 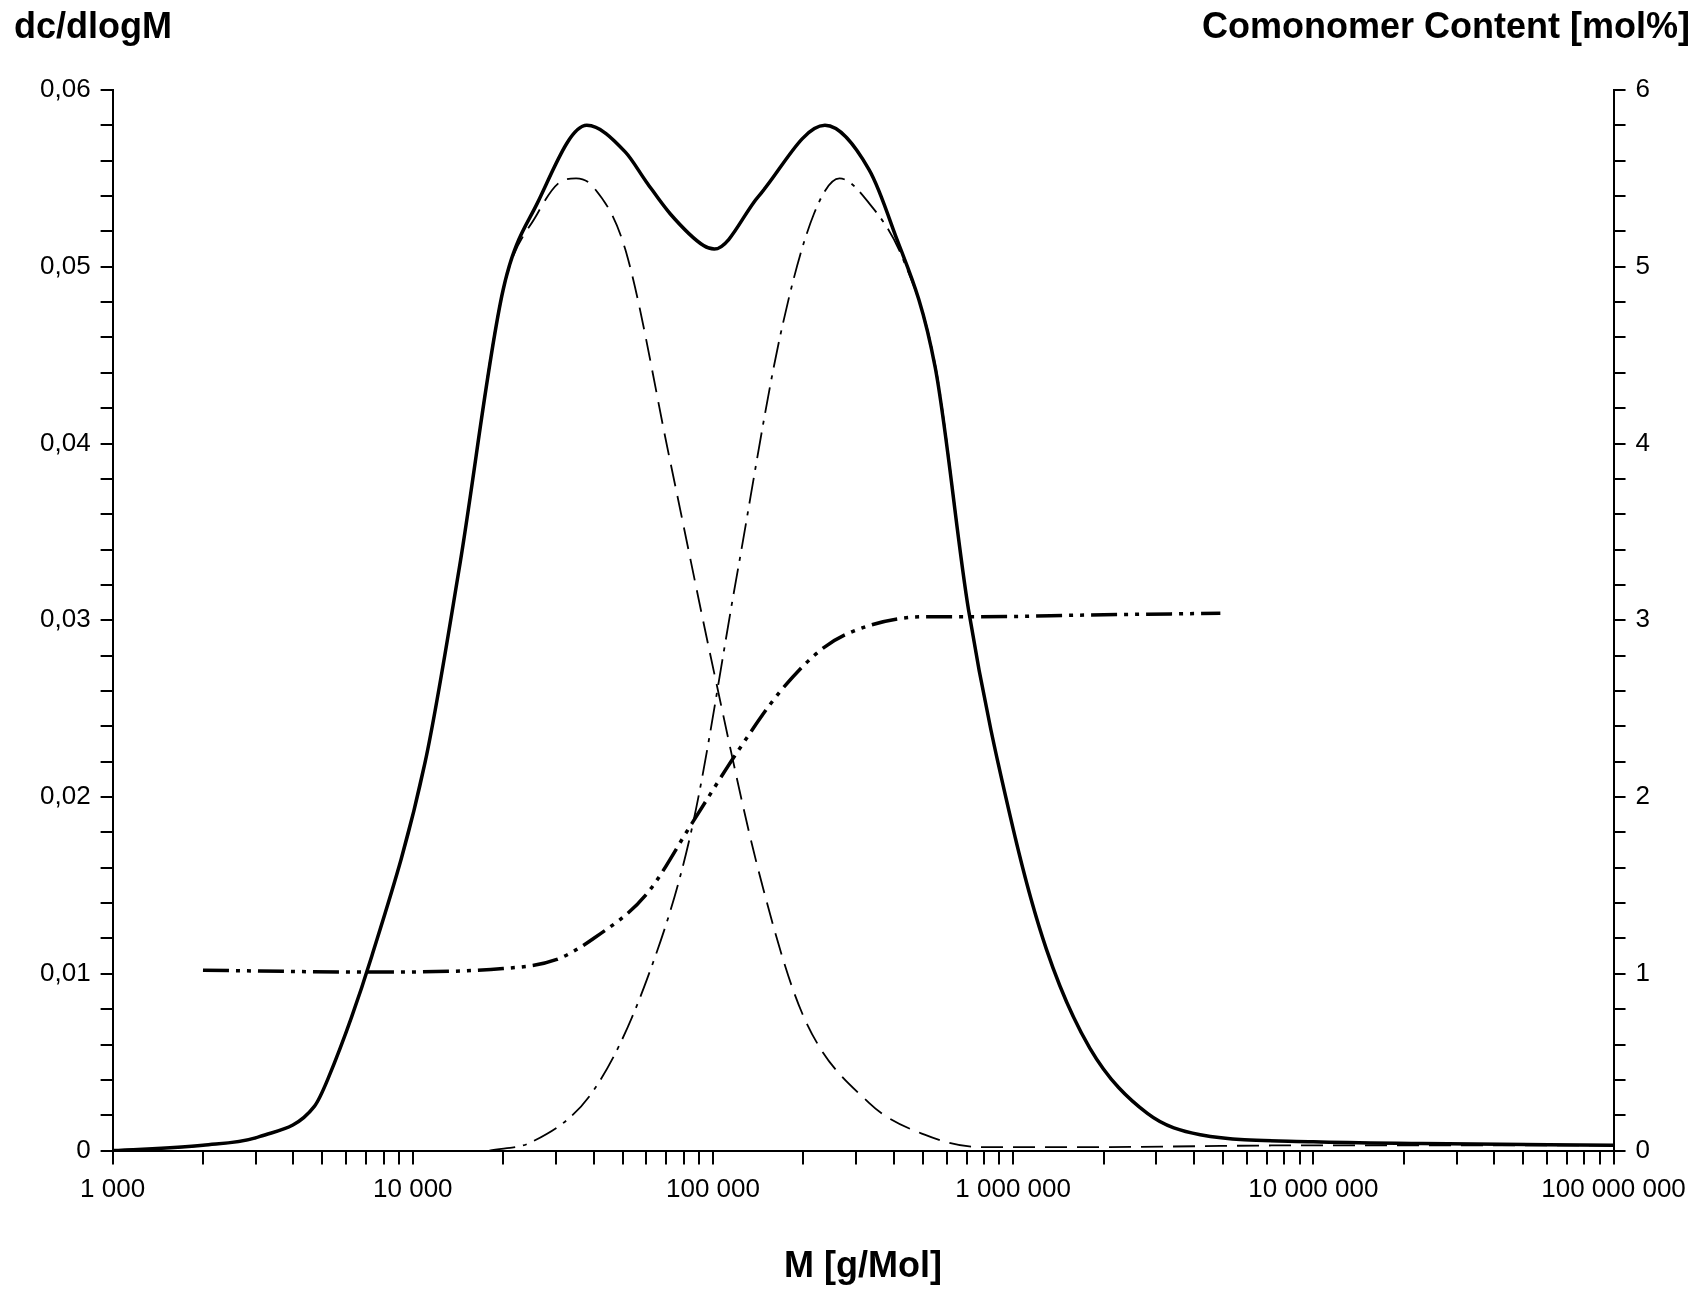 I want to click on y-tick-label: 0,02, so click(x=65, y=795).